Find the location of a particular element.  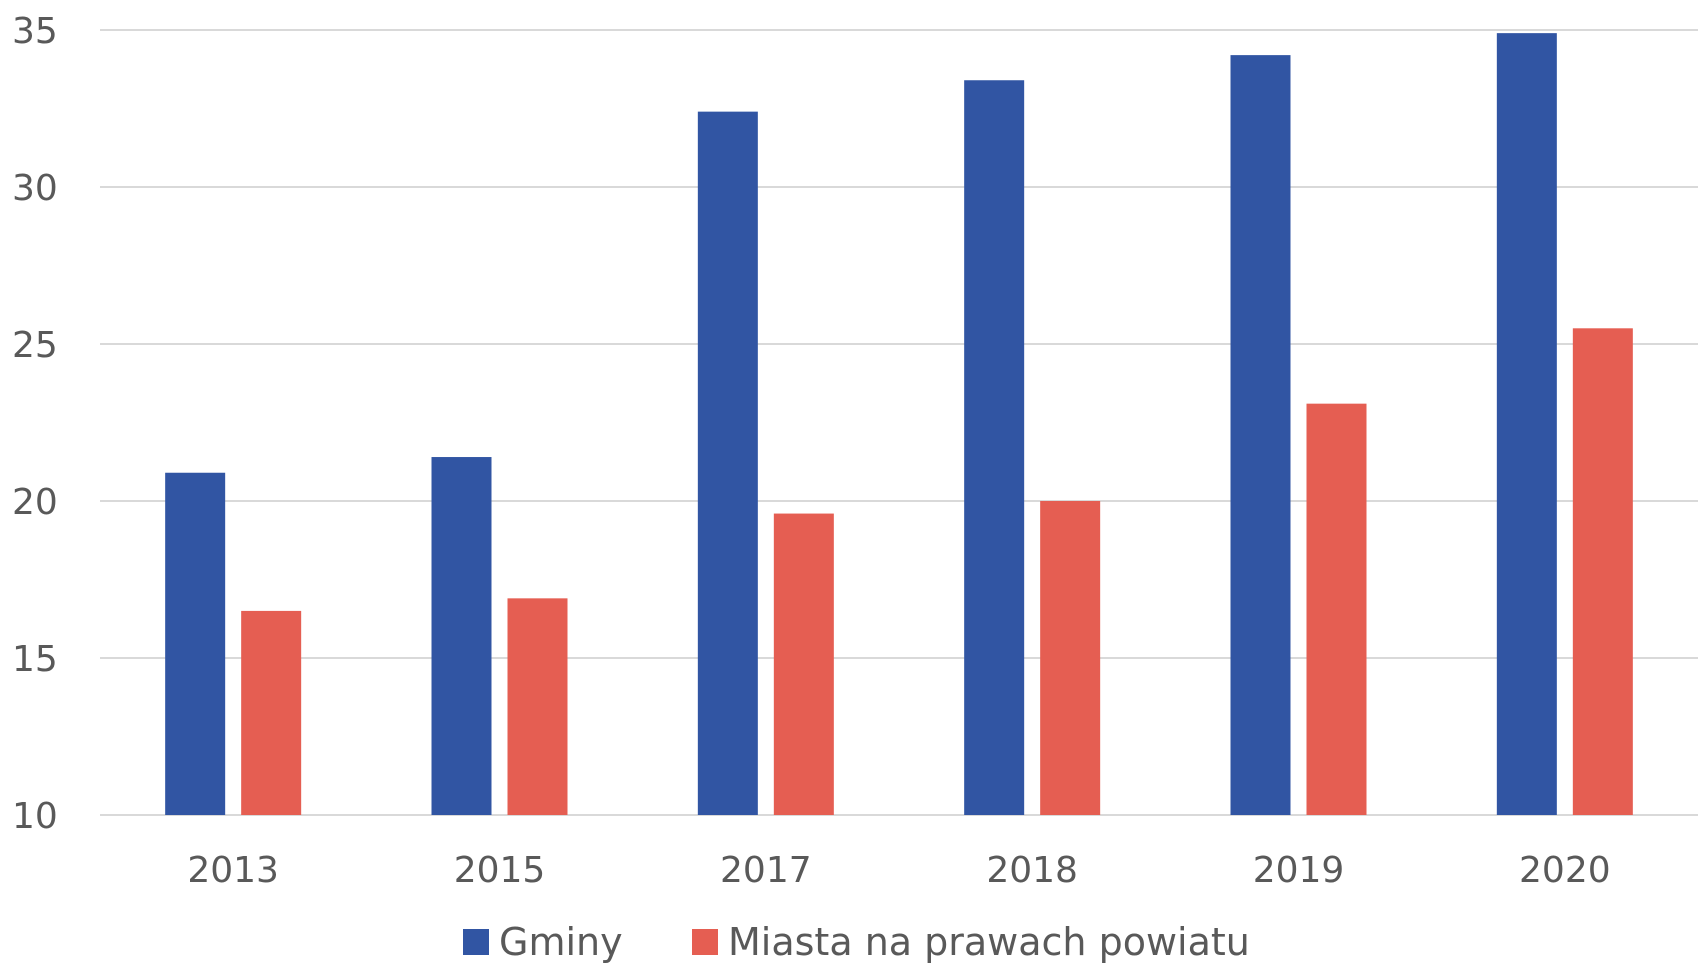

legend-label-gminy: Gminy is located at coordinates (561, 942).